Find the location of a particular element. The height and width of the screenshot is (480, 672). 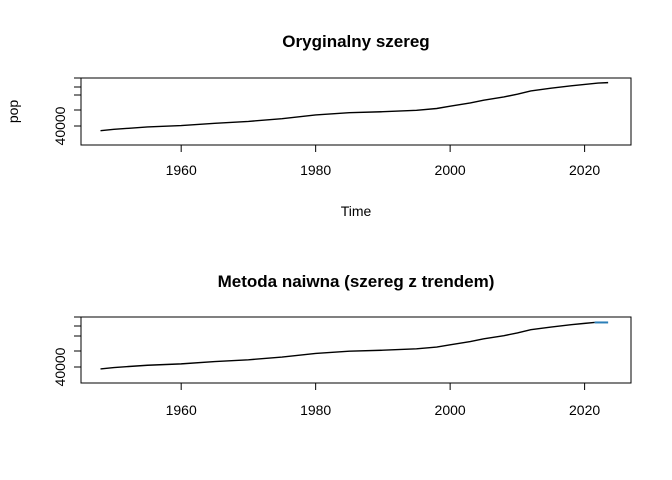

chart-title: Metoda naiwna (szereg z trendem) is located at coordinates (356, 281).